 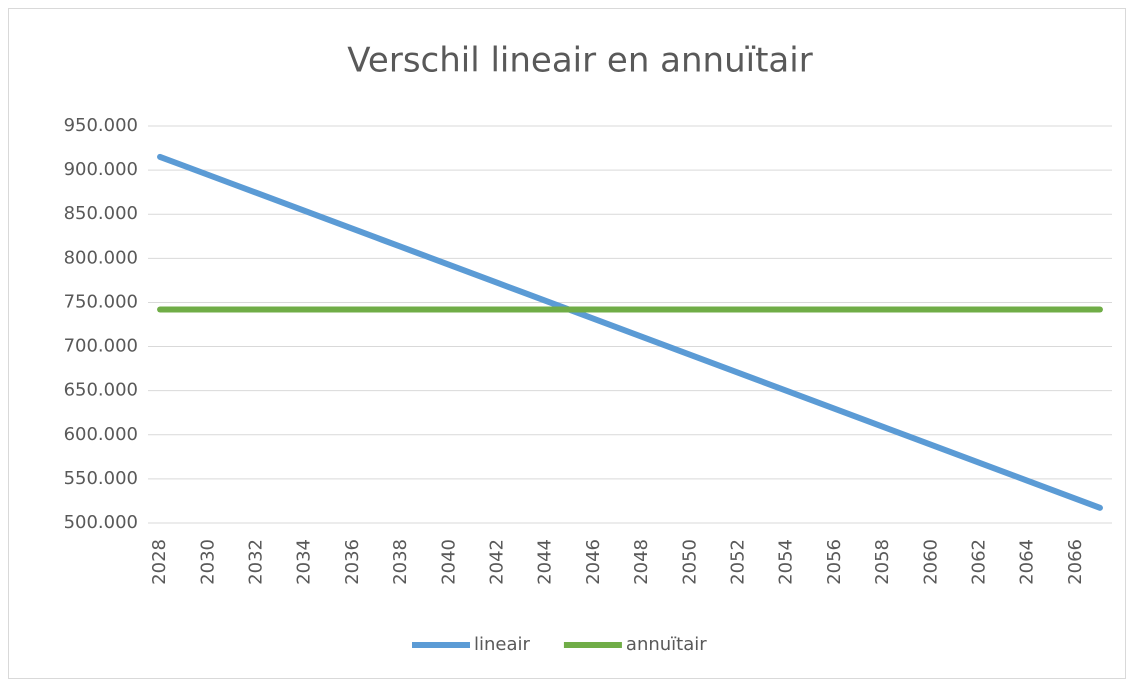 What do you see at coordinates (930, 562) in the screenshot?
I see `x-tick-label: 2060` at bounding box center [930, 562].